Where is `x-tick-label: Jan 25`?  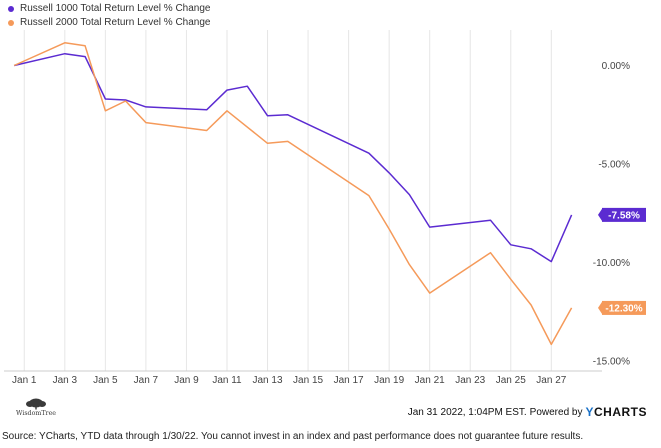
x-tick-label: Jan 25 is located at coordinates (511, 380).